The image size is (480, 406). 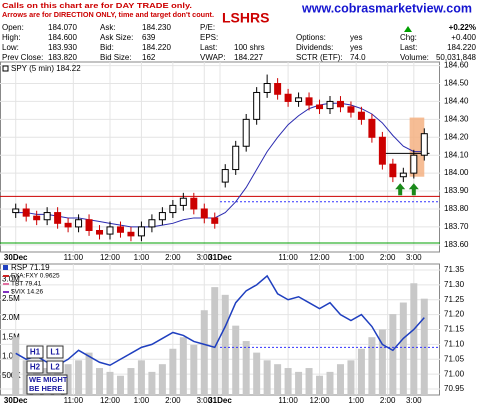 I want to click on annotation-label: L2, so click(x=55, y=367).